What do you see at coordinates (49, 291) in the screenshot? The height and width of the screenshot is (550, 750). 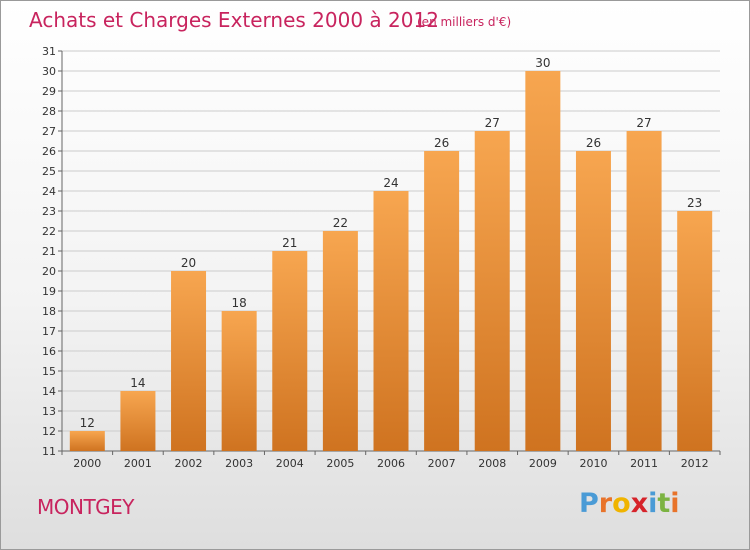 I see `y-tick-label: 19` at bounding box center [49, 291].